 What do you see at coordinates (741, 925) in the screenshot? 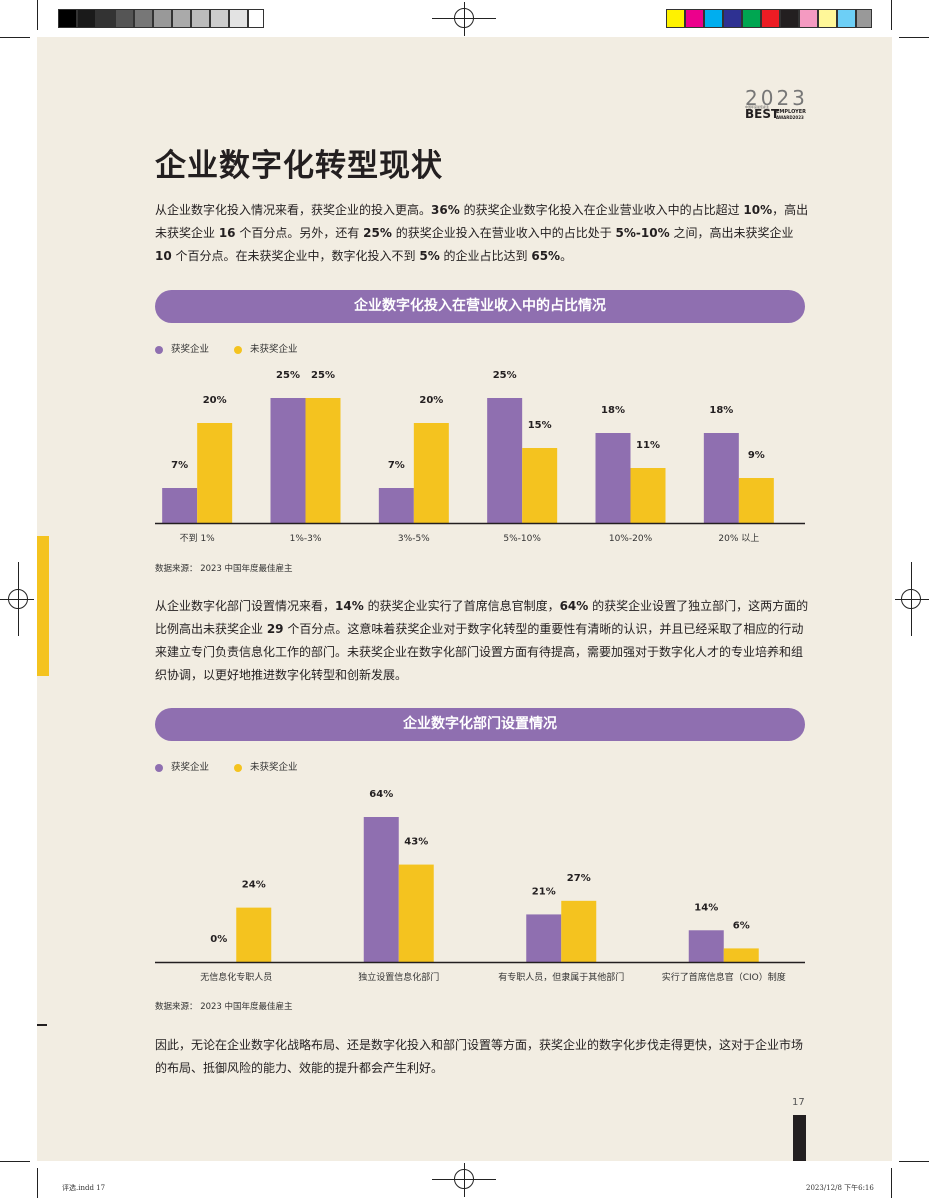
I see `data-label-non-award-3: 6%` at bounding box center [741, 925].